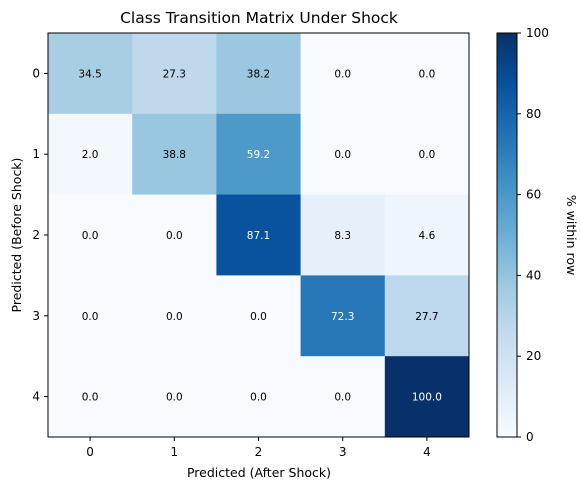 The height and width of the screenshot is (490, 581). What do you see at coordinates (530, 437) in the screenshot?
I see `colorbar-tick-label: 0` at bounding box center [530, 437].